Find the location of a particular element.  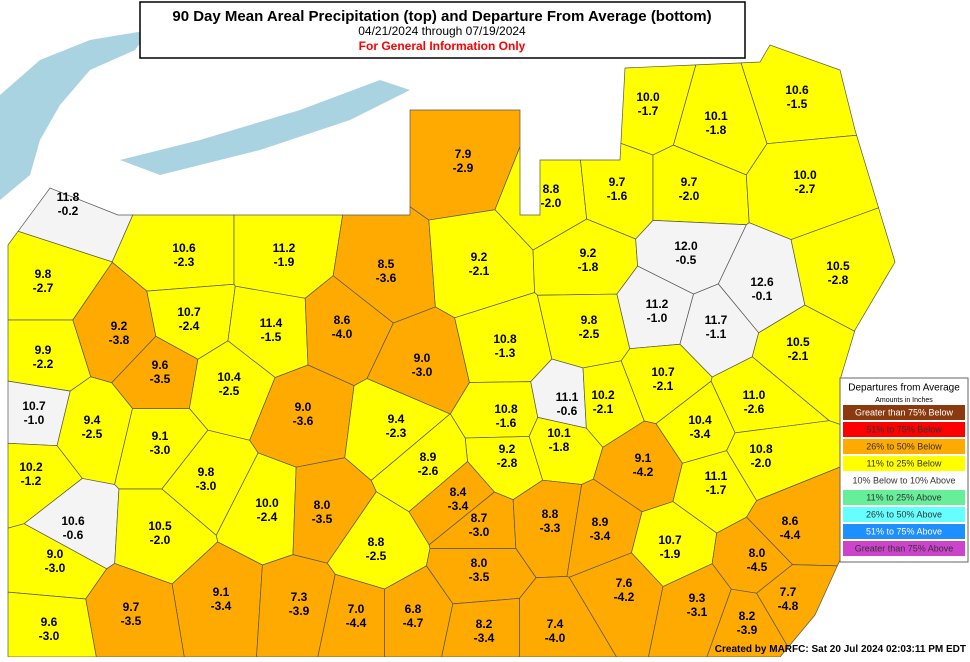

precip-label: 10.5 is located at coordinates (160, 526).